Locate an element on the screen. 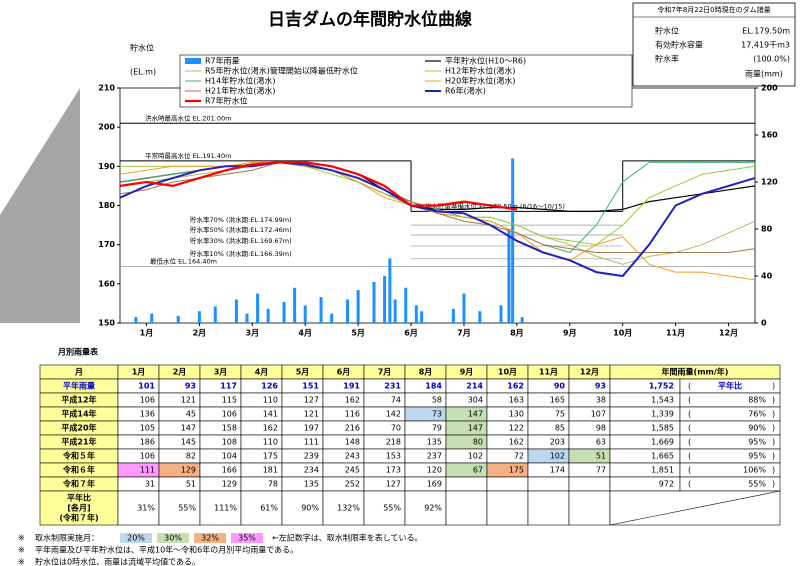  table-value: 166 is located at coordinates (229, 470).